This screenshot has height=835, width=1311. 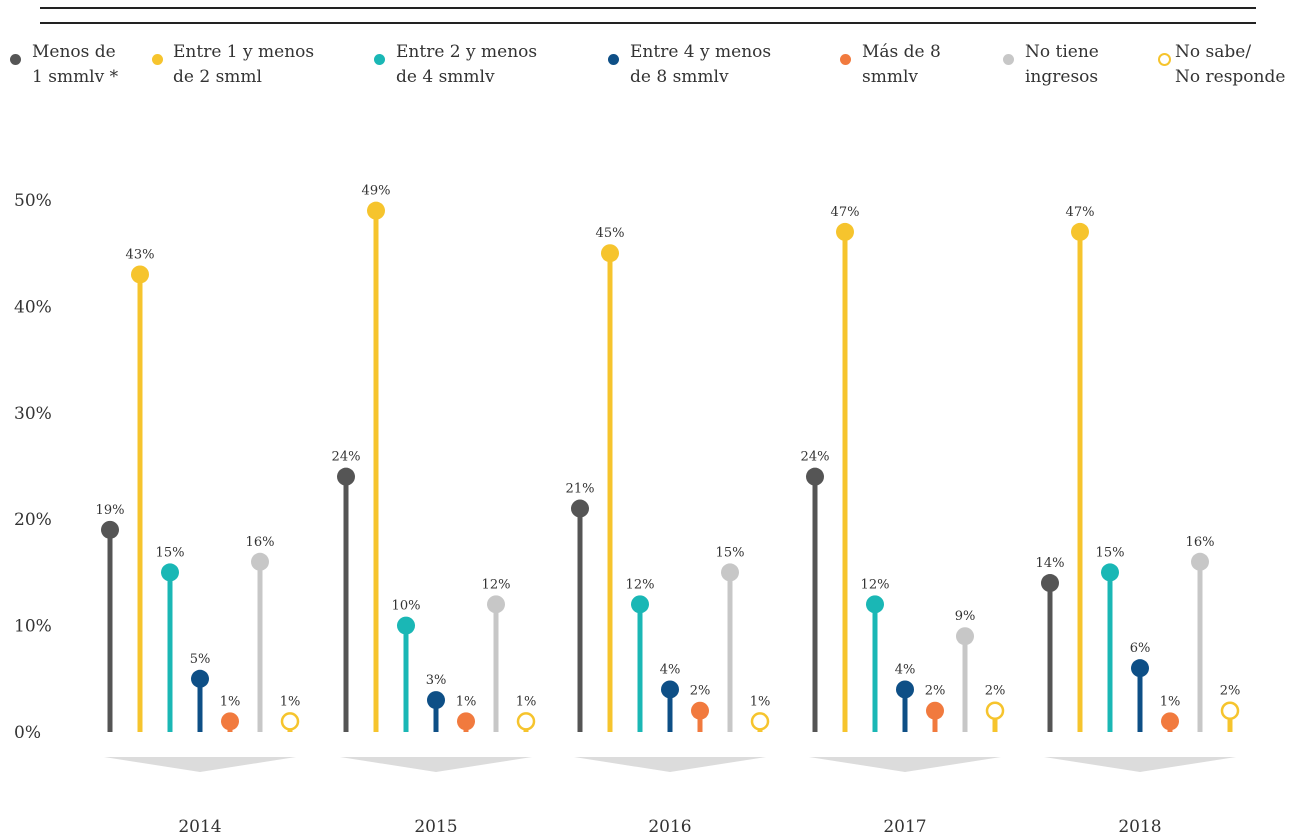 What do you see at coordinates (610, 233) in the screenshot?
I see `data-label: 45%` at bounding box center [610, 233].